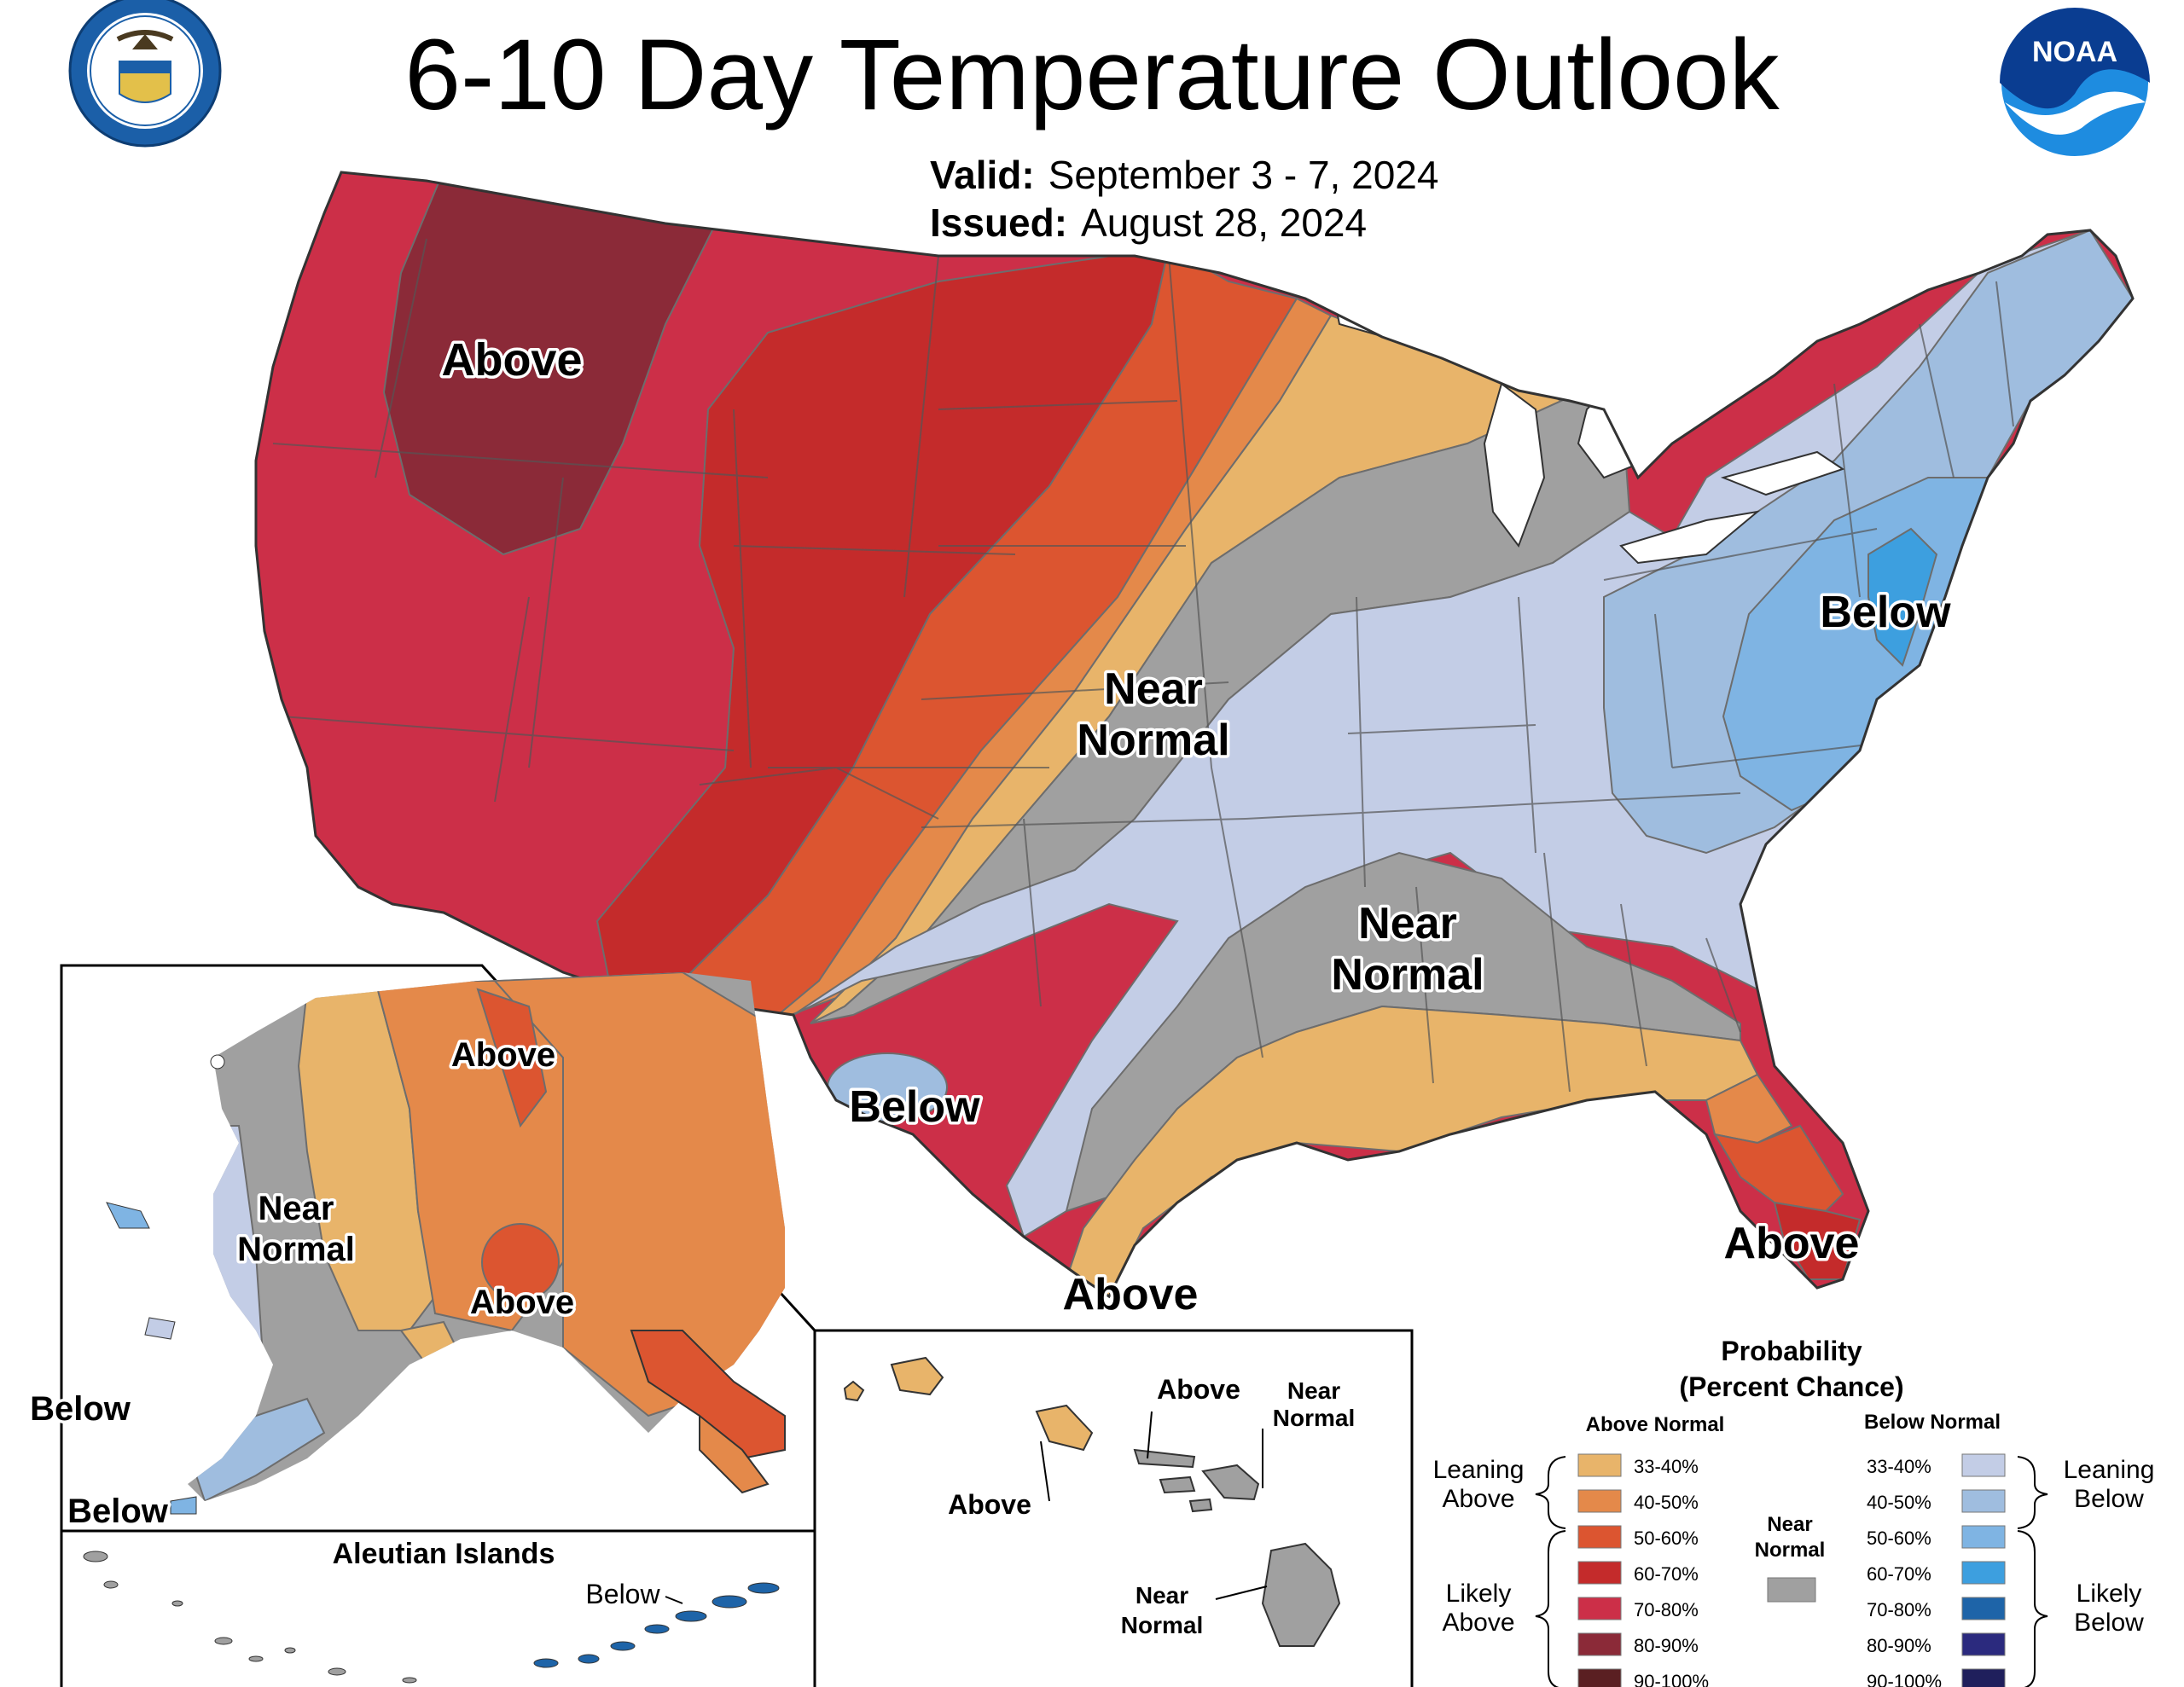 The height and width of the screenshot is (1687, 2184). I want to click on legend-above-header: Above Normal, so click(1655, 1424).